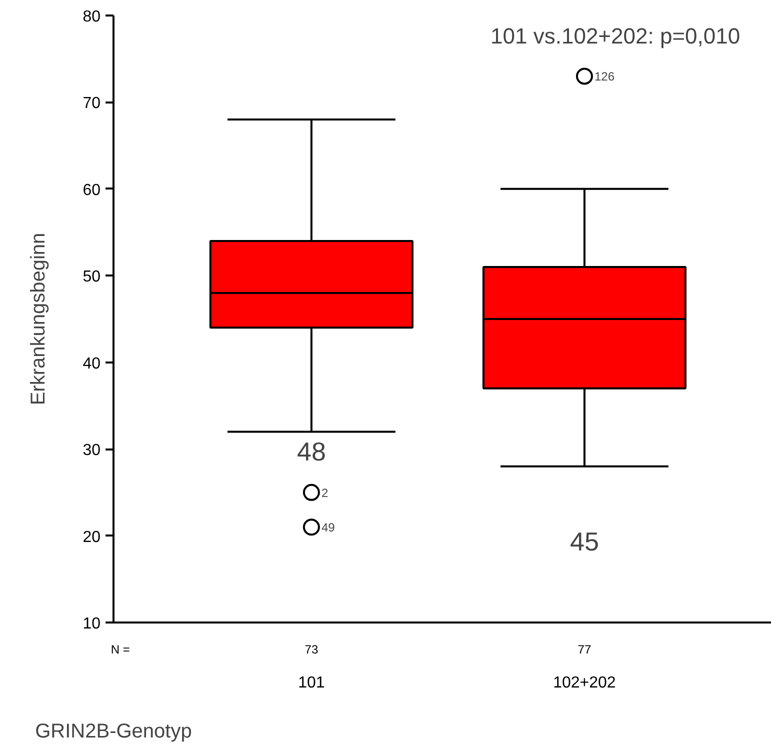  I want to click on y-tick-label: 30, so click(91, 451).